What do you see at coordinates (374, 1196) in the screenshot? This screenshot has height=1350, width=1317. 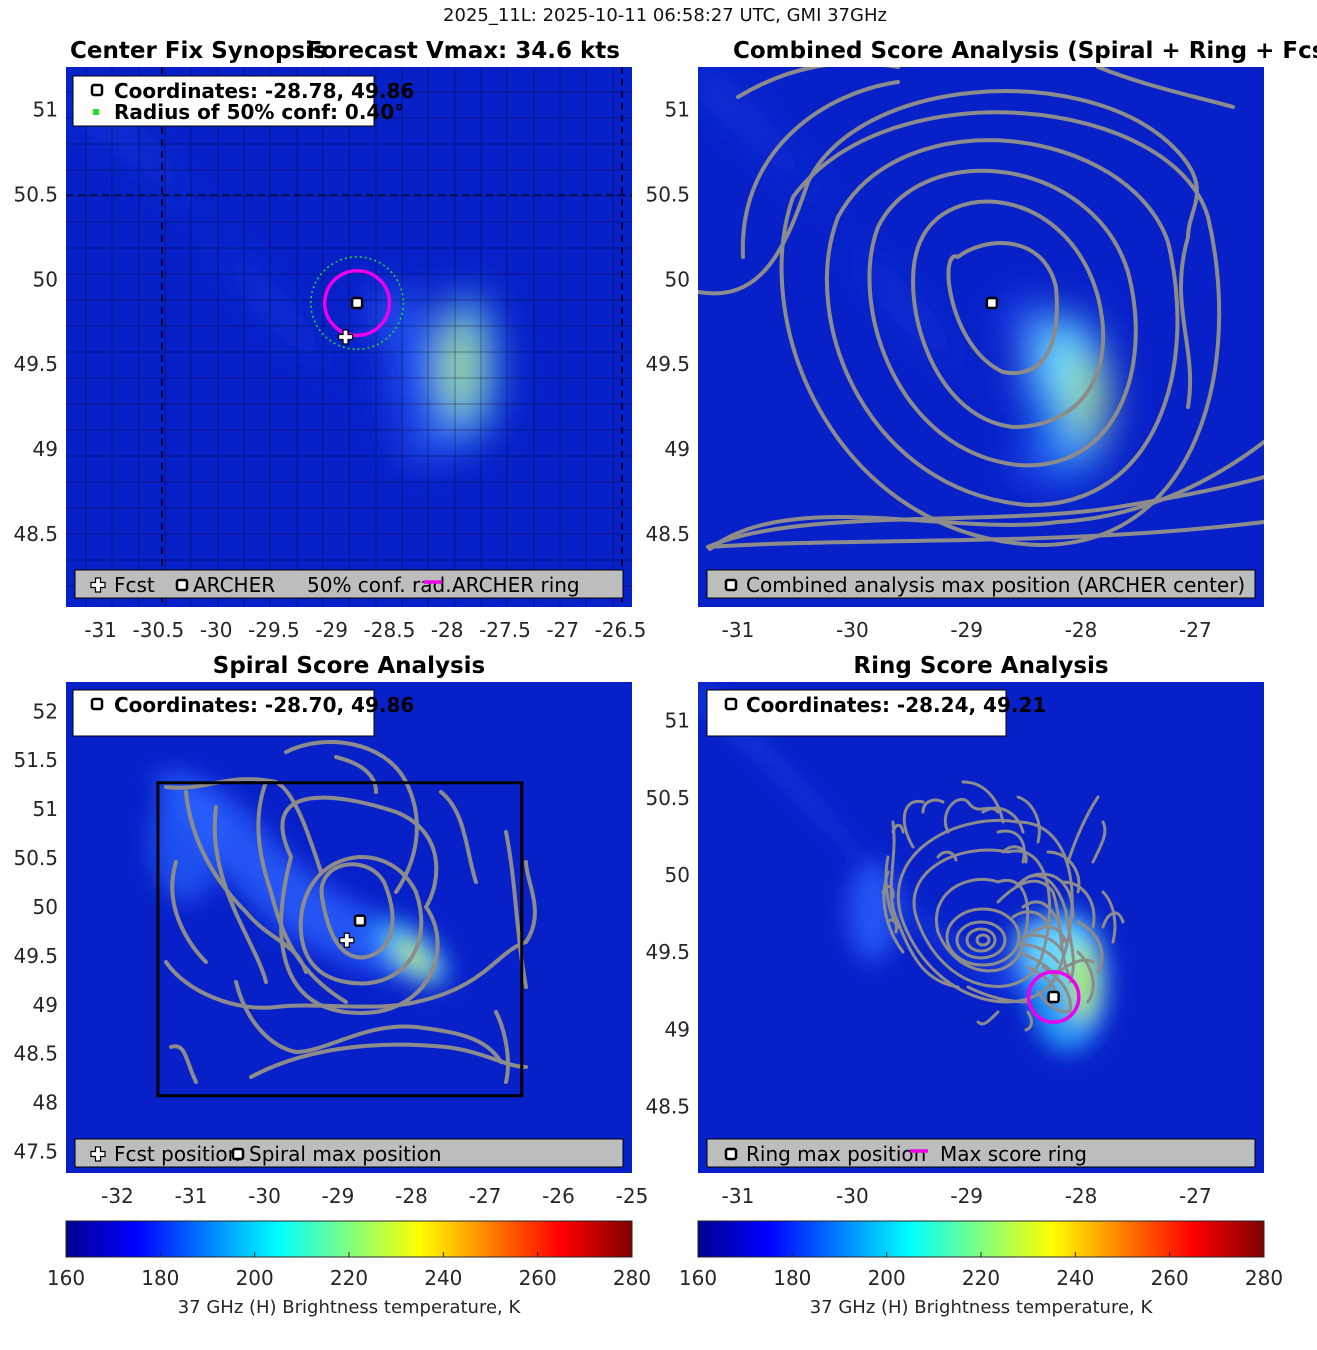 I see `spiral-x-ticks: -32 -31 -30 -29 -28 -27 -26 -25` at bounding box center [374, 1196].